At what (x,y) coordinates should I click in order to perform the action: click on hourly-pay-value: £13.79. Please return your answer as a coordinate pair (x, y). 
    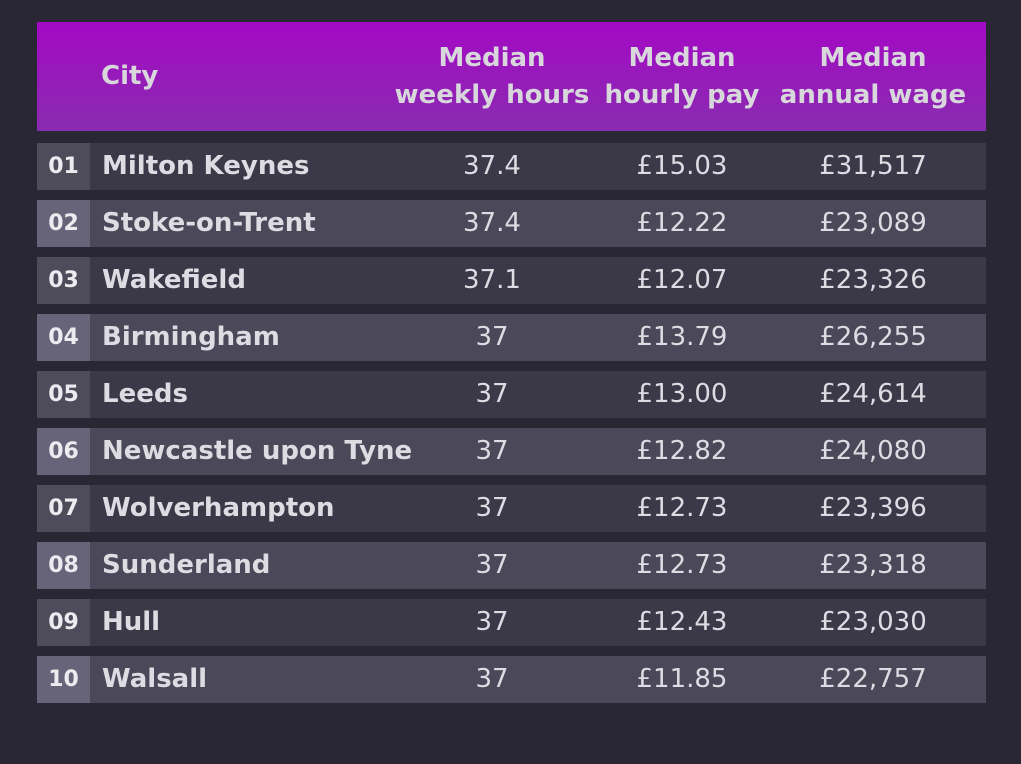
    Looking at the image, I should click on (682, 337).